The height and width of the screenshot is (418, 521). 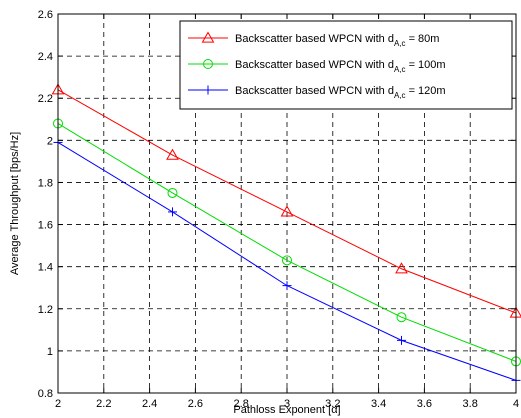 What do you see at coordinates (195, 404) in the screenshot?
I see `x-tick-label: 2.6` at bounding box center [195, 404].